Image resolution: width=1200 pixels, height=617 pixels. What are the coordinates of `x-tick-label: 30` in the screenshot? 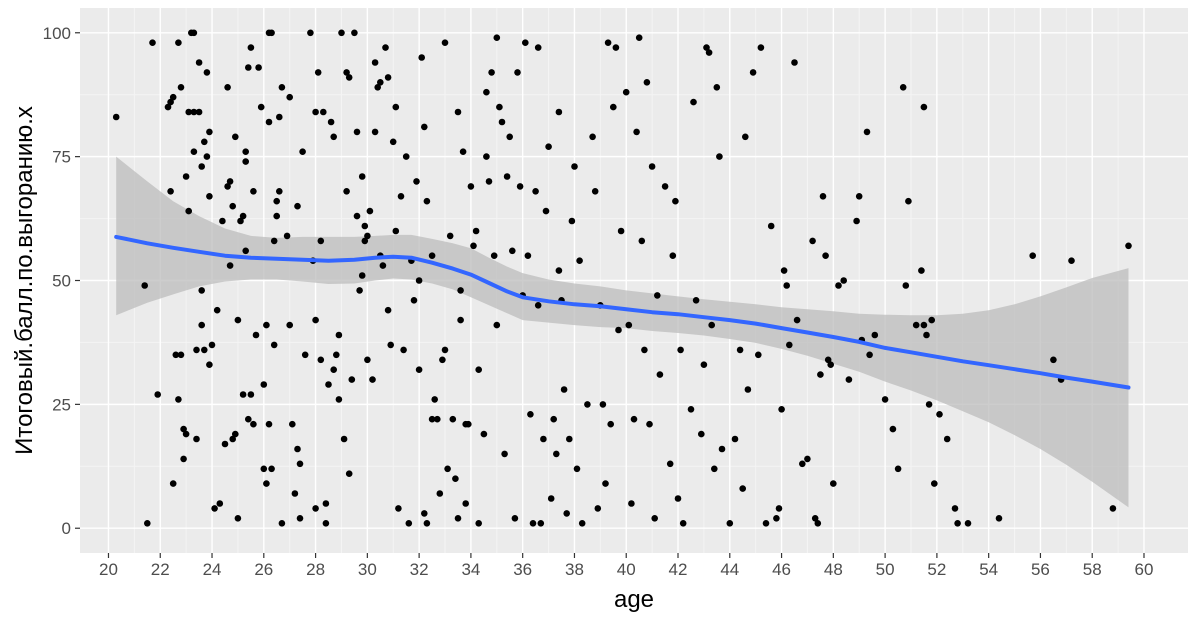 It's located at (367, 569).